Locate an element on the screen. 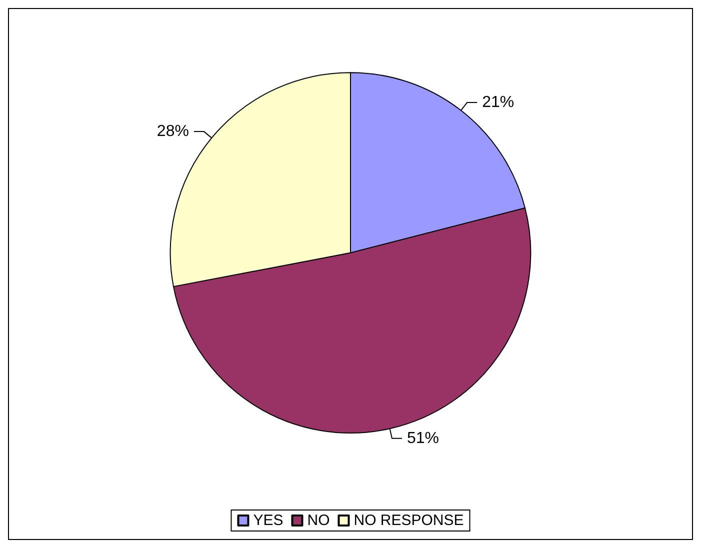  data-label: 21% is located at coordinates (498, 103).